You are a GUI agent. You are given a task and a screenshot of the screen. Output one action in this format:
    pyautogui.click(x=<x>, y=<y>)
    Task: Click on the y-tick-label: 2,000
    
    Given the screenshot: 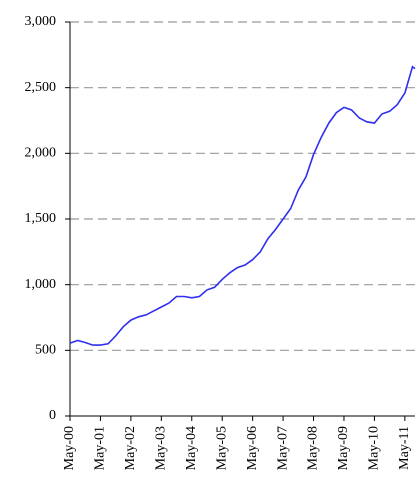 What is the action you would take?
    pyautogui.click(x=41, y=153)
    